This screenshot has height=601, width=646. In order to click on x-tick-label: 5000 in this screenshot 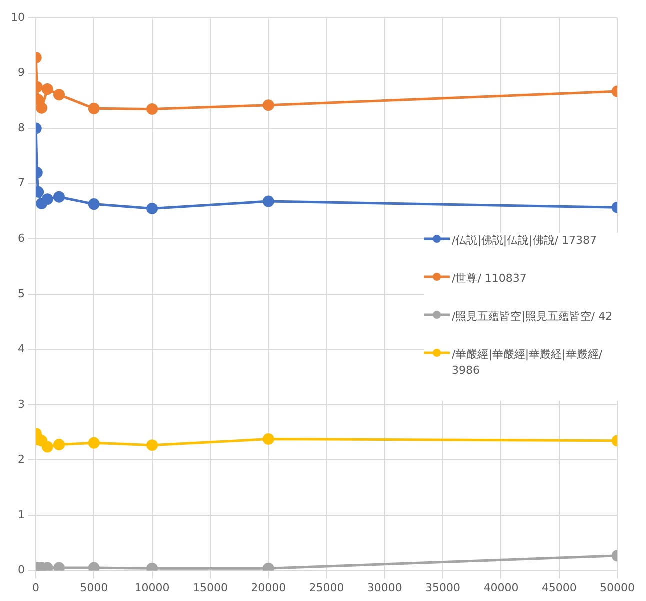, I will do `click(94, 587)`.